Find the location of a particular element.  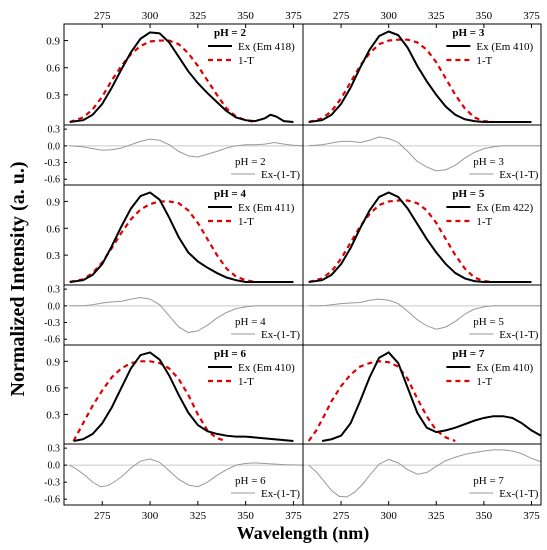

ph-label: pH = 4 is located at coordinates (230, 194).